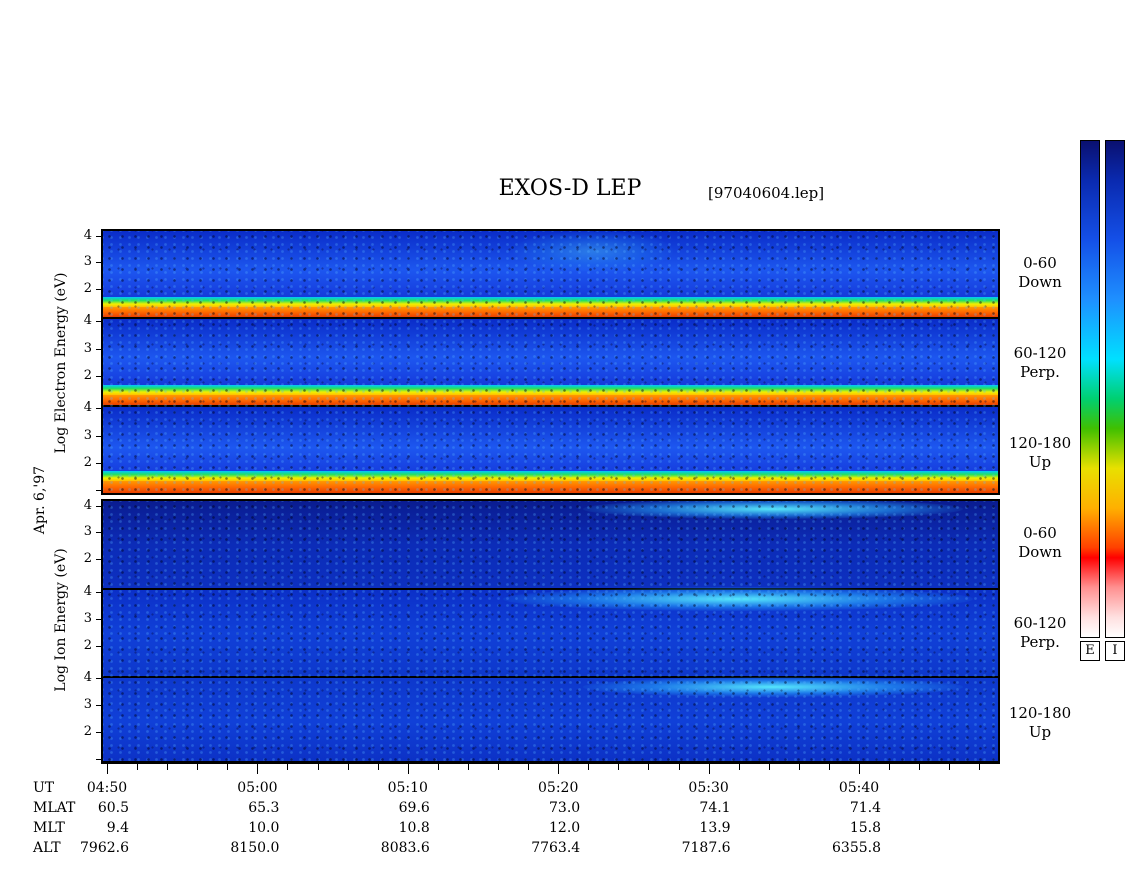 This screenshot has width=1130, height=875. What do you see at coordinates (257, 788) in the screenshot?
I see `orbit-cell: 05:00` at bounding box center [257, 788].